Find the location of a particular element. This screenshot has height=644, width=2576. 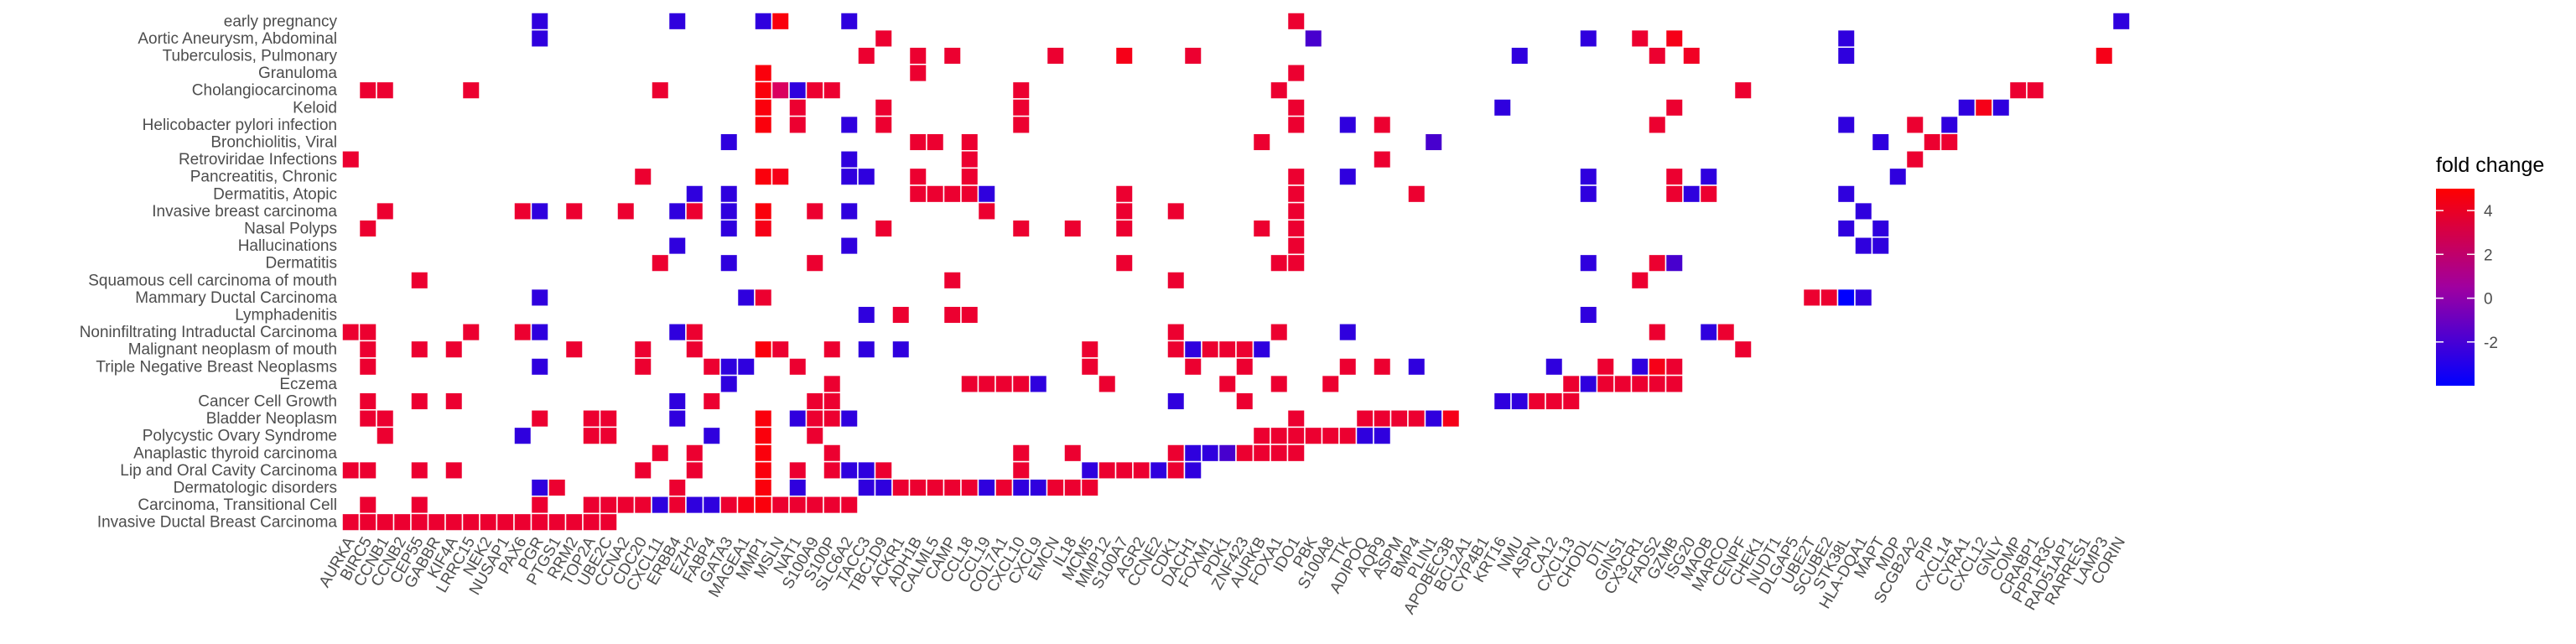

row-label: Tuberculosis, Pulmonary is located at coordinates (250, 56).